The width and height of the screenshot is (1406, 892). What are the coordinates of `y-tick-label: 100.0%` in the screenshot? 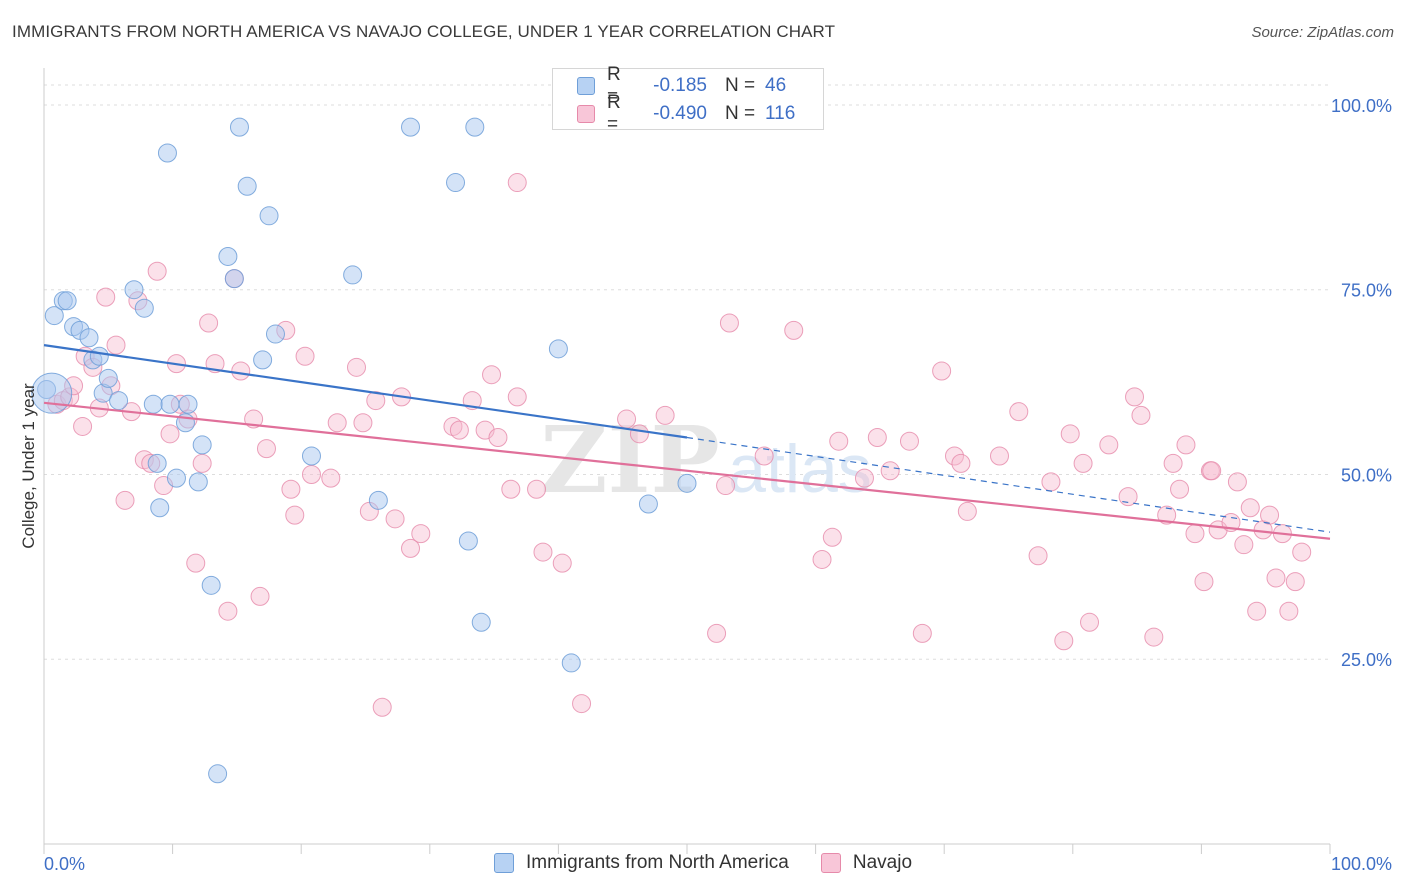 It's located at (1361, 106).